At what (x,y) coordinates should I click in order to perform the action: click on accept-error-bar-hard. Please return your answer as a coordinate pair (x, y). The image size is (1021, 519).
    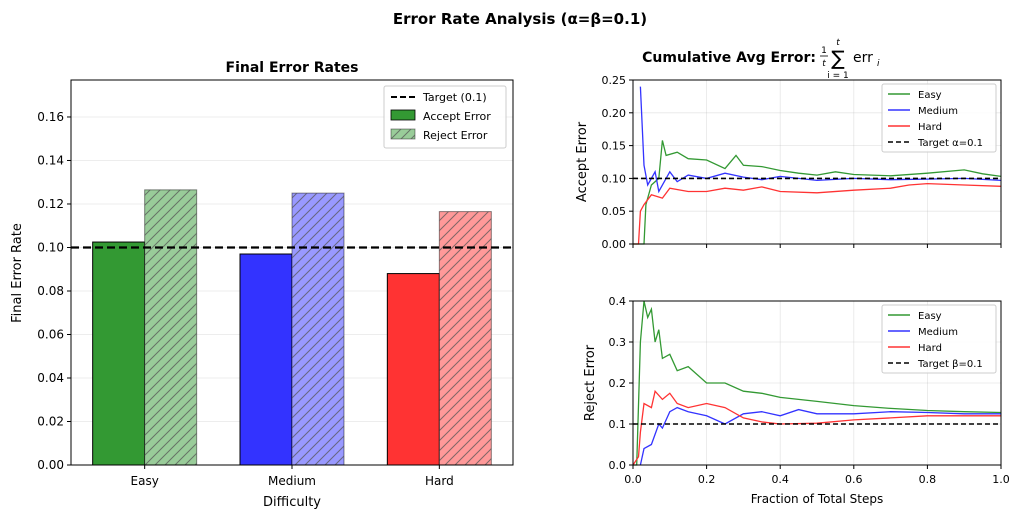
    Looking at the image, I should click on (413, 369).